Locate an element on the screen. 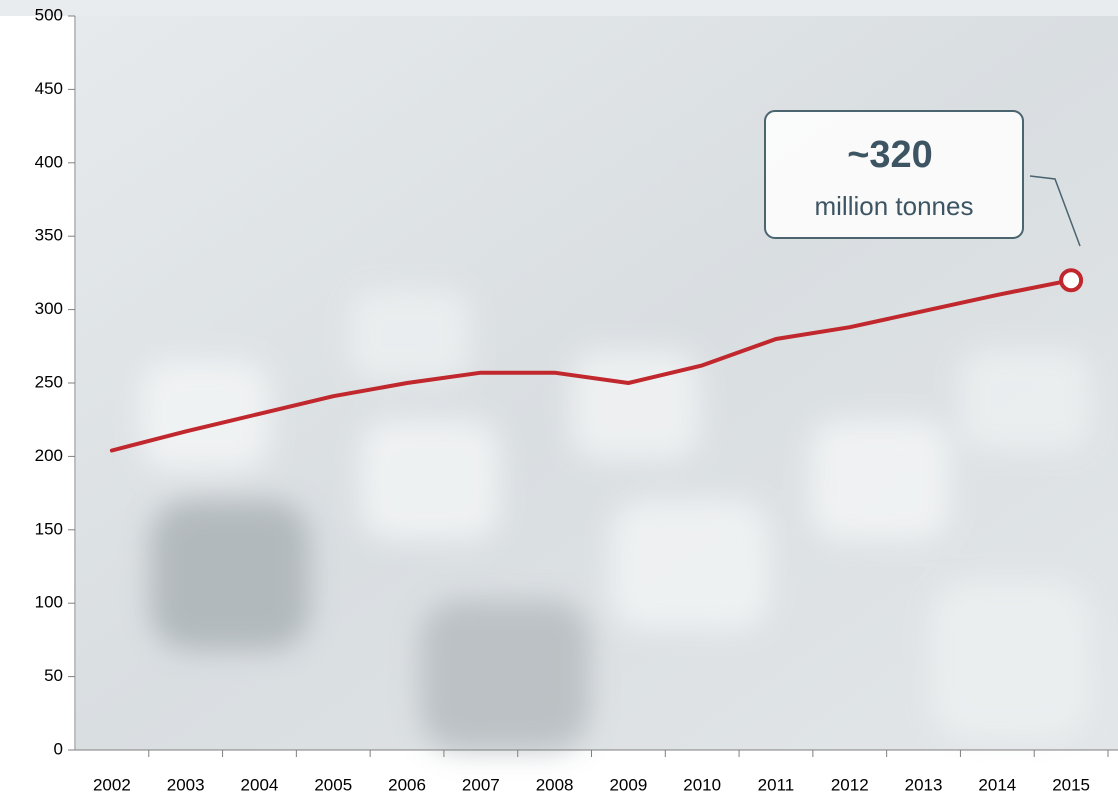  x-tick-label: 2015 is located at coordinates (1071, 784).